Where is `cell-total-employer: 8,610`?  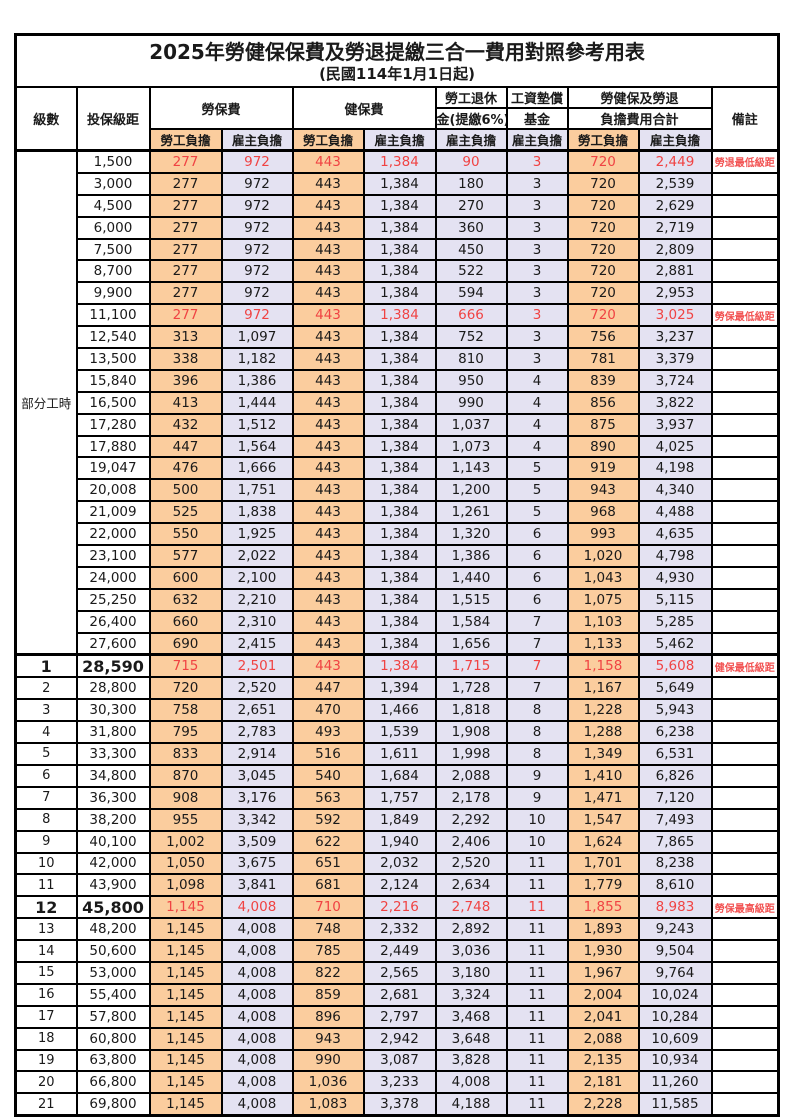 cell-total-employer: 8,610 is located at coordinates (675, 885).